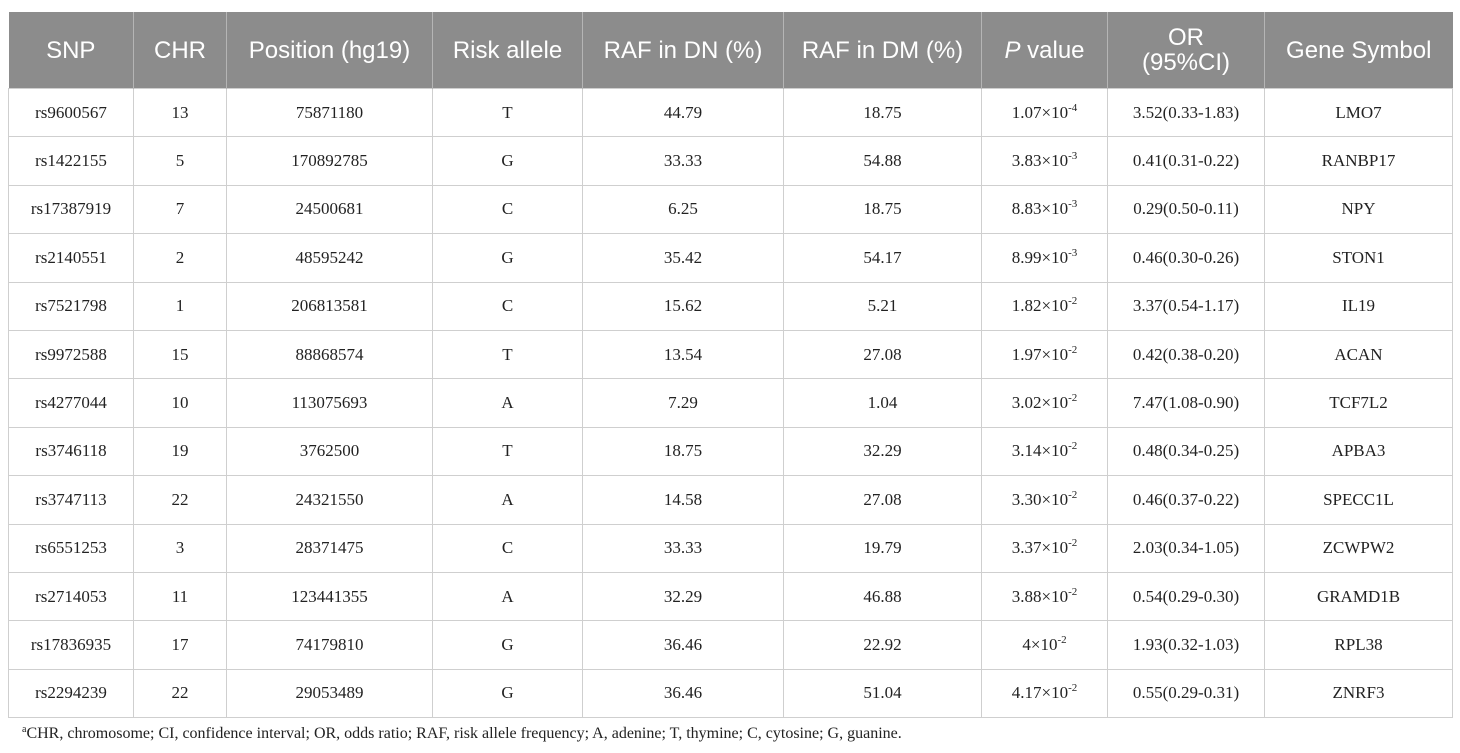 This screenshot has width=1460, height=753. I want to click on cell-raf-dn: 6.25, so click(683, 209).